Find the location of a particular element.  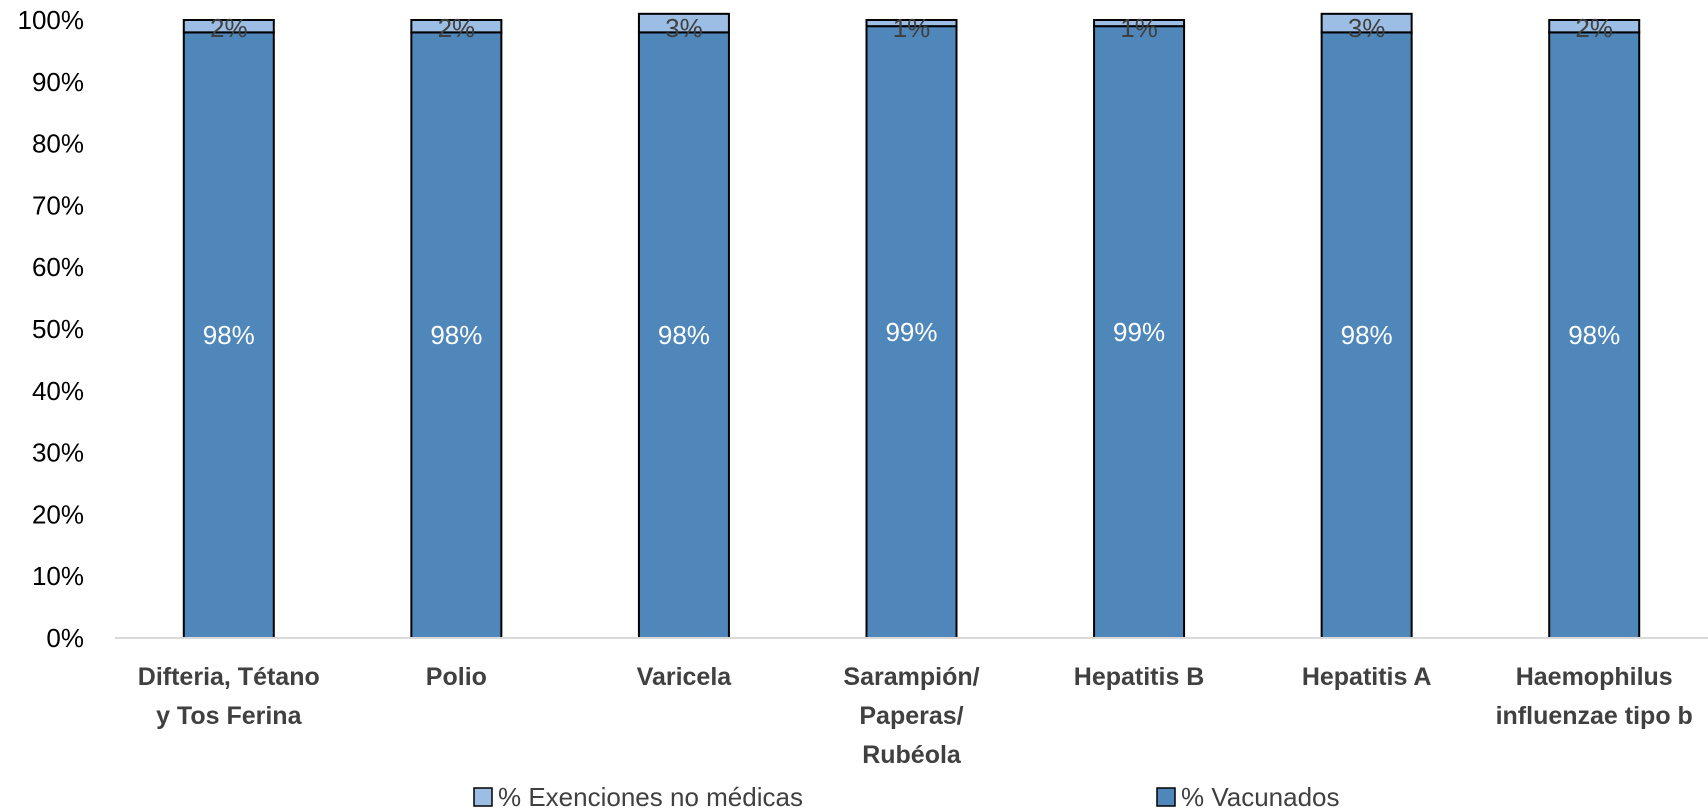

y-tick-label: 30% is located at coordinates (58, 453).